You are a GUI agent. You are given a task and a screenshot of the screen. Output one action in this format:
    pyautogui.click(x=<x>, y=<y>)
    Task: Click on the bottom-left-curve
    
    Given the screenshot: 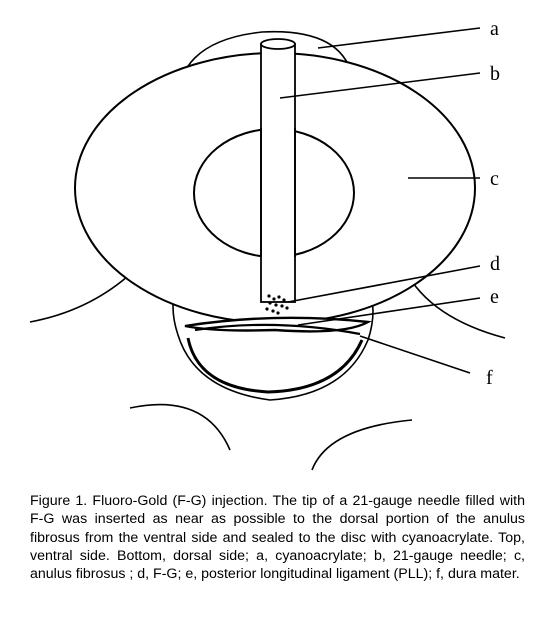 What is the action you would take?
    pyautogui.click(x=180, y=427)
    